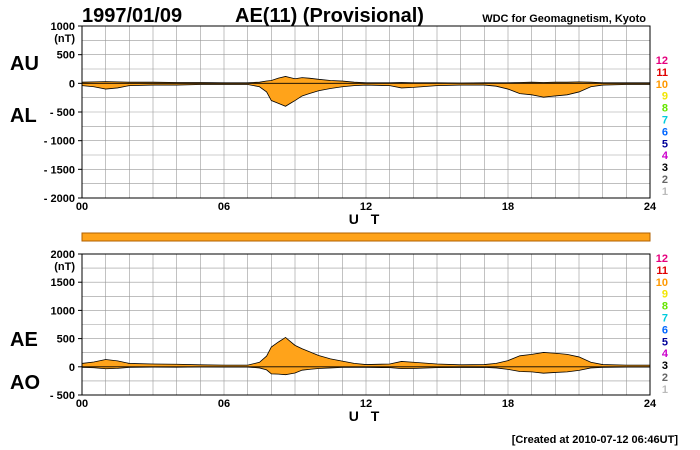  I want to click on y-tick-label: 2000, so click(63, 255).